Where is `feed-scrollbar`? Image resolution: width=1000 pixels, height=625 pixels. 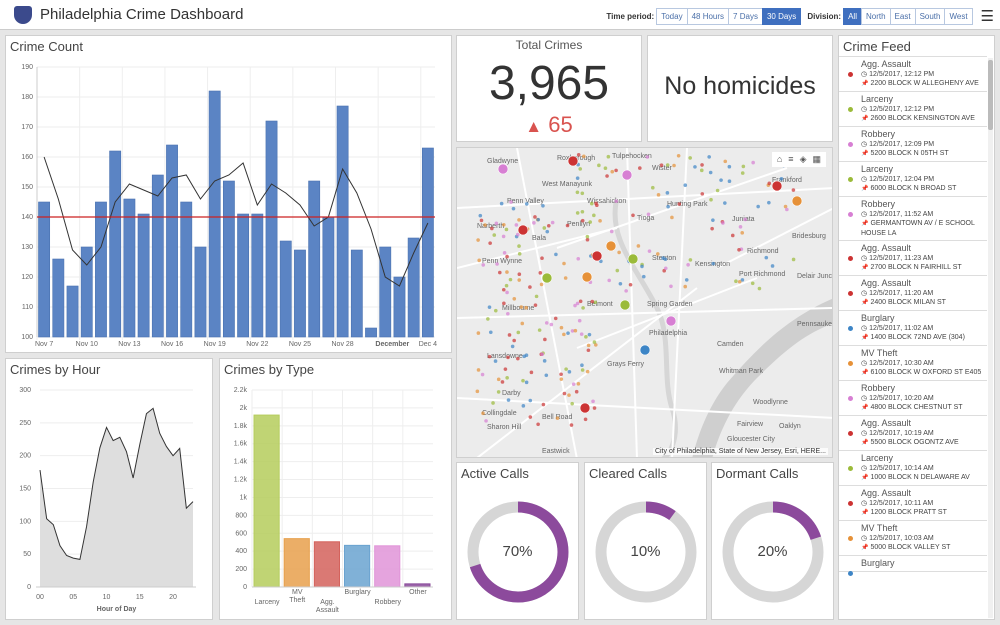
feed-scrollbar is located at coordinates (990, 338).